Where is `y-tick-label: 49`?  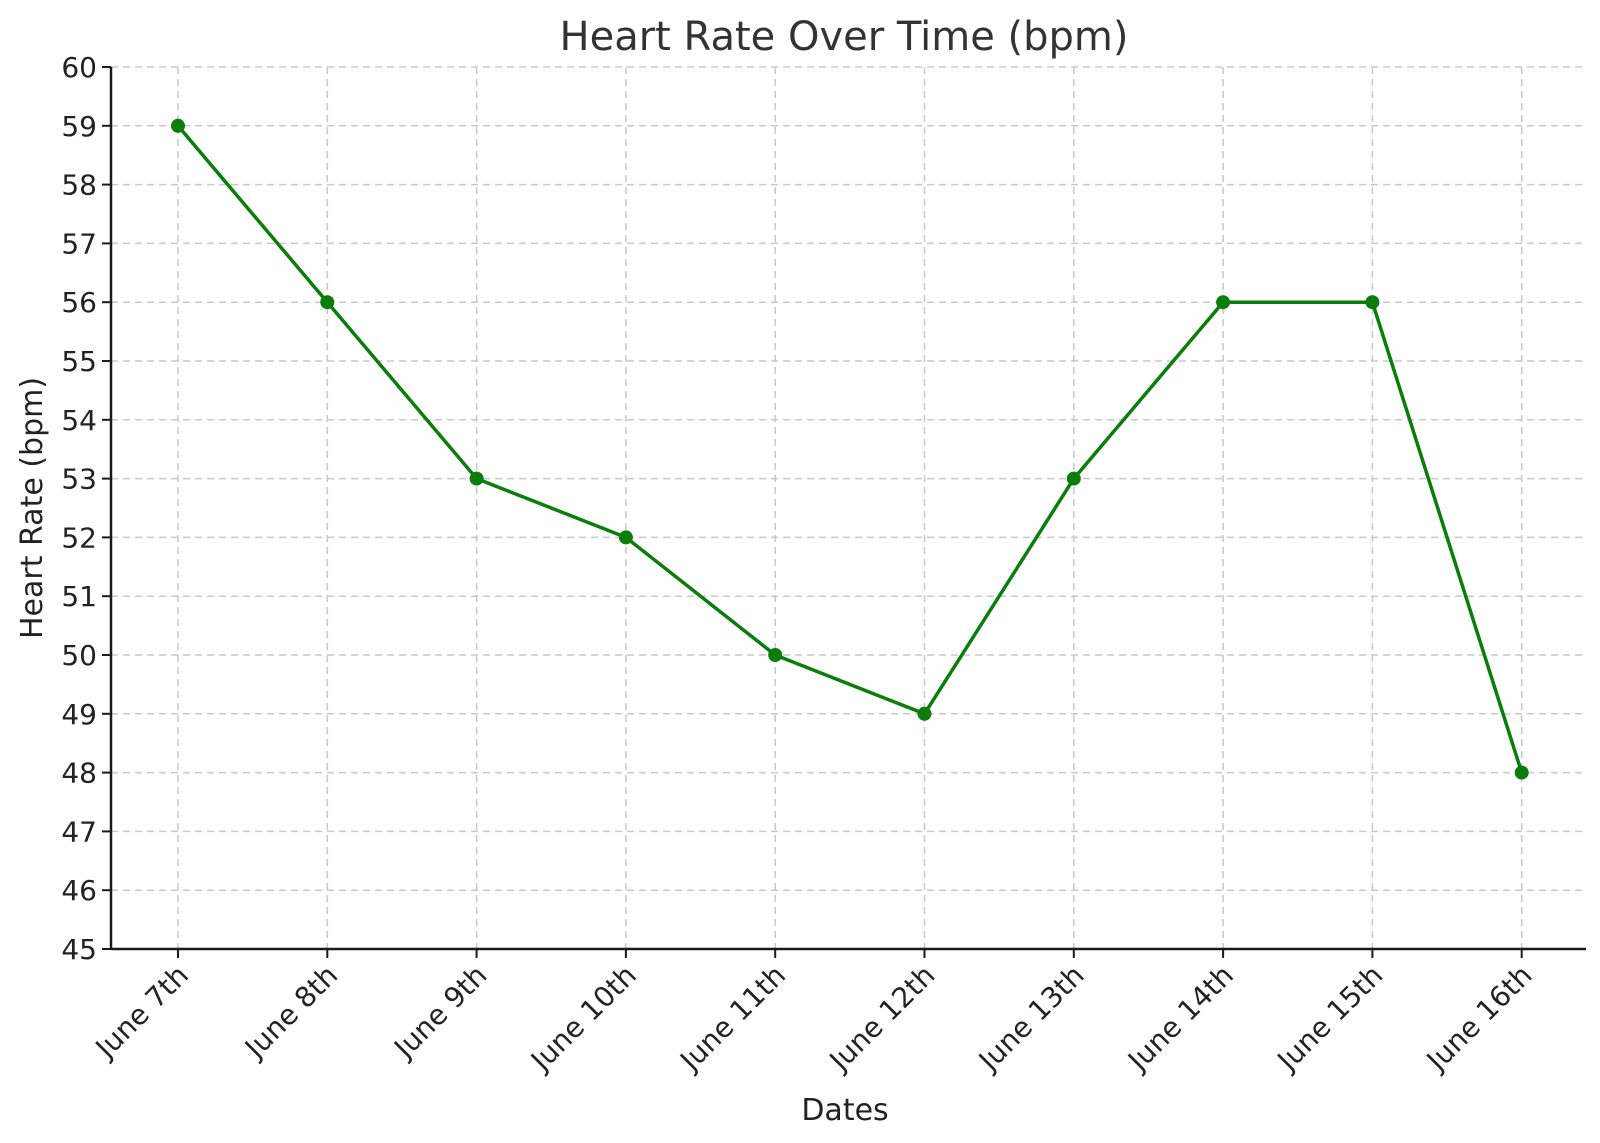
y-tick-label: 49 is located at coordinates (79, 714).